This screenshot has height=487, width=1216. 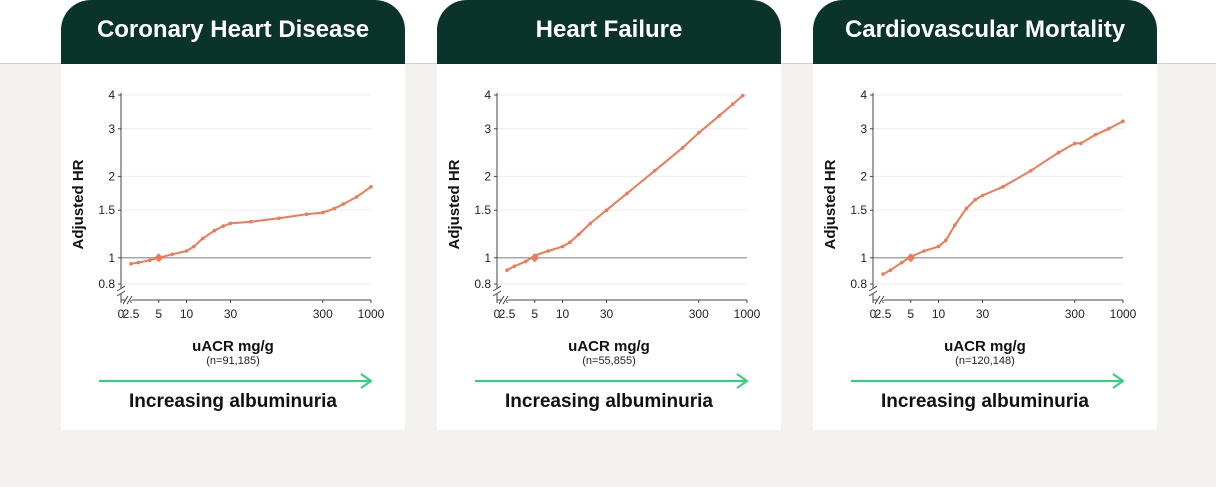 I want to click on panel-title: Cardiovascular Mortality, so click(x=985, y=29).